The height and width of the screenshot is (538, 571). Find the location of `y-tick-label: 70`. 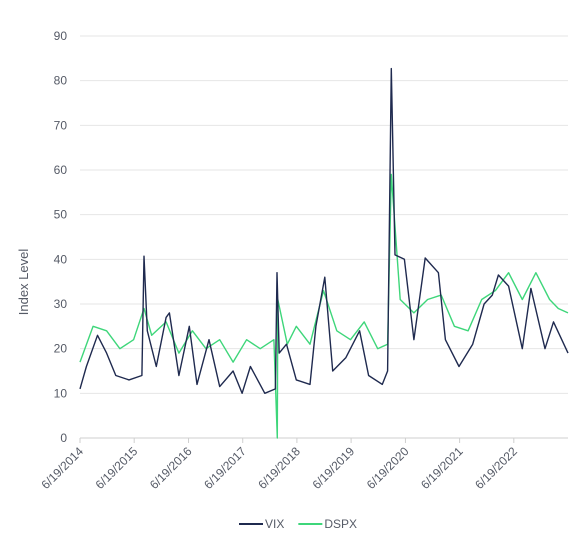

y-tick-label: 70 is located at coordinates (61, 125).